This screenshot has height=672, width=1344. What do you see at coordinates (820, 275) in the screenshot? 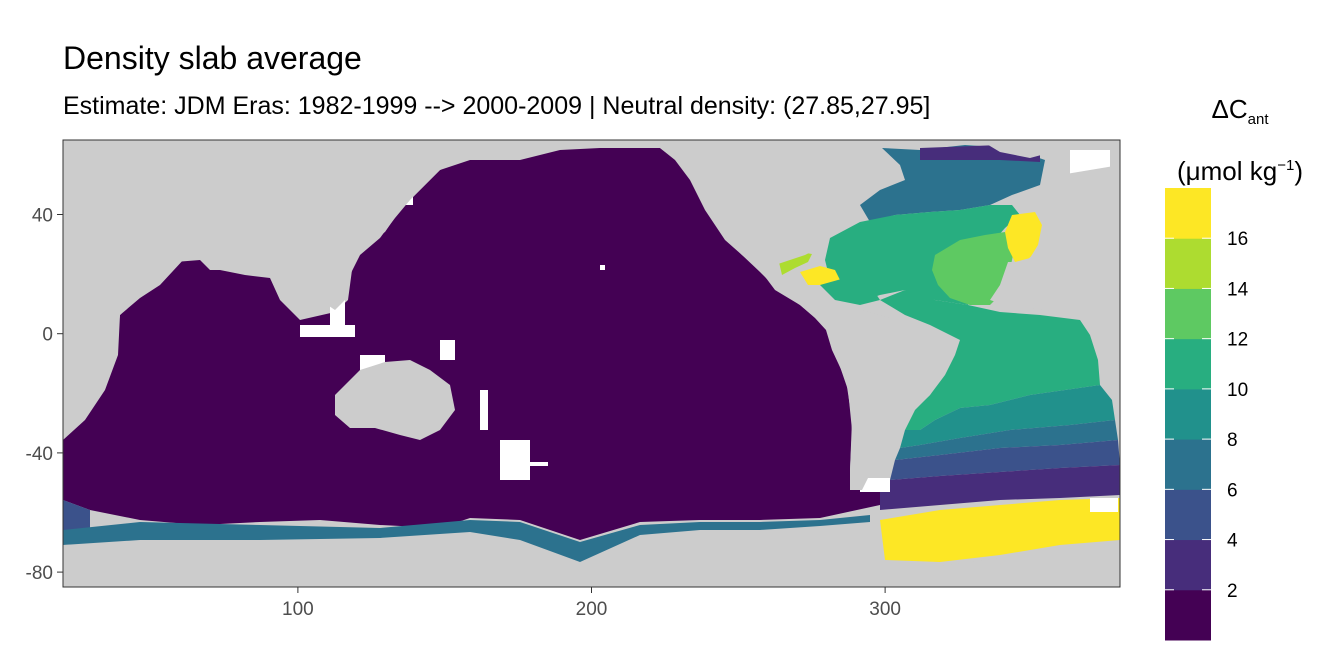
I see `ocean-region-caribbean` at bounding box center [820, 275].